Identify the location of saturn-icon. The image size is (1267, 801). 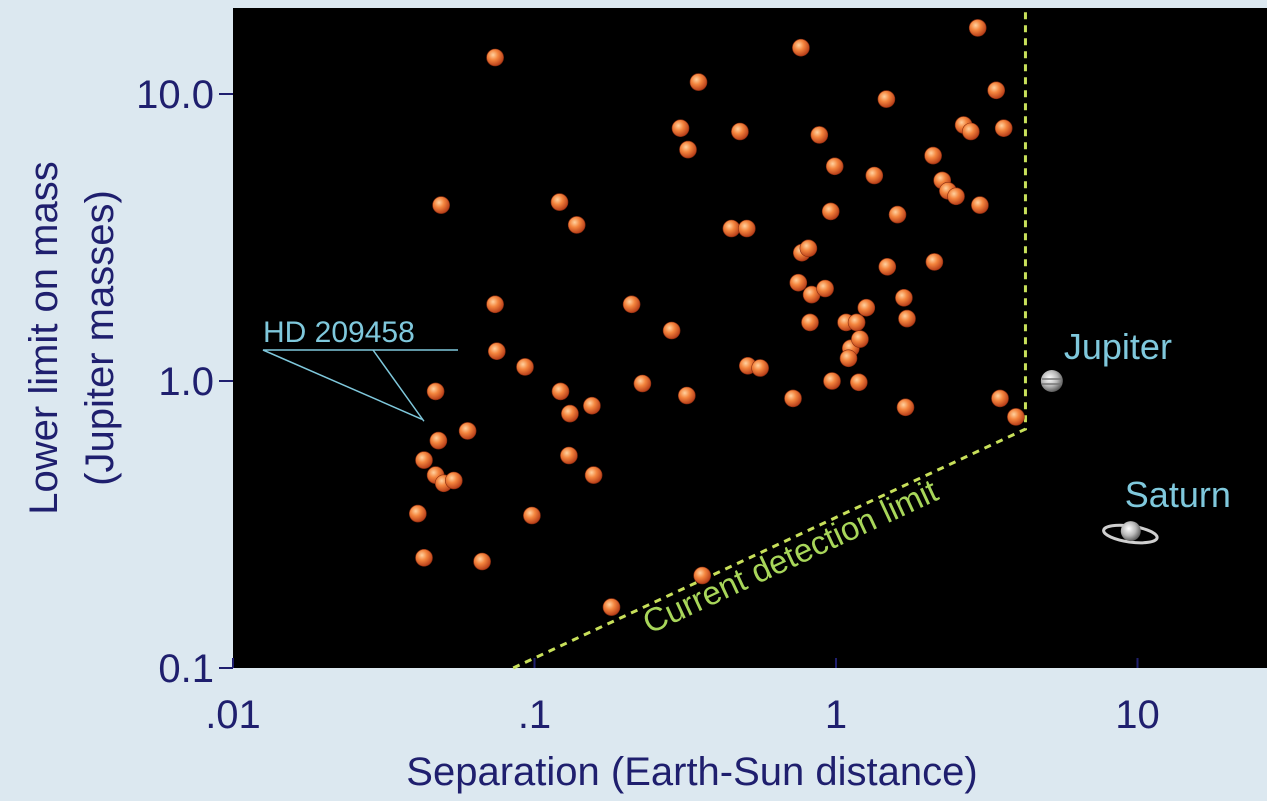
(1130, 533).